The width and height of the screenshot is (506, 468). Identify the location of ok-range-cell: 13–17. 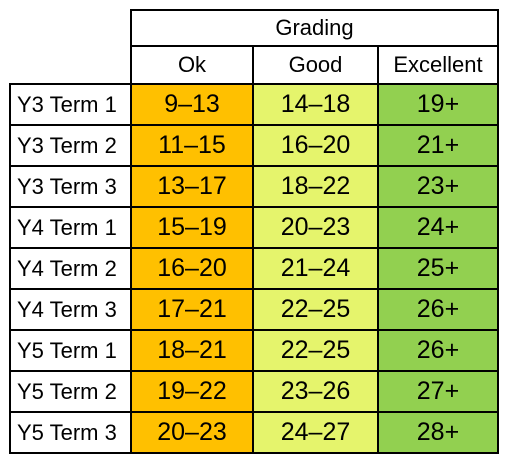
(192, 186).